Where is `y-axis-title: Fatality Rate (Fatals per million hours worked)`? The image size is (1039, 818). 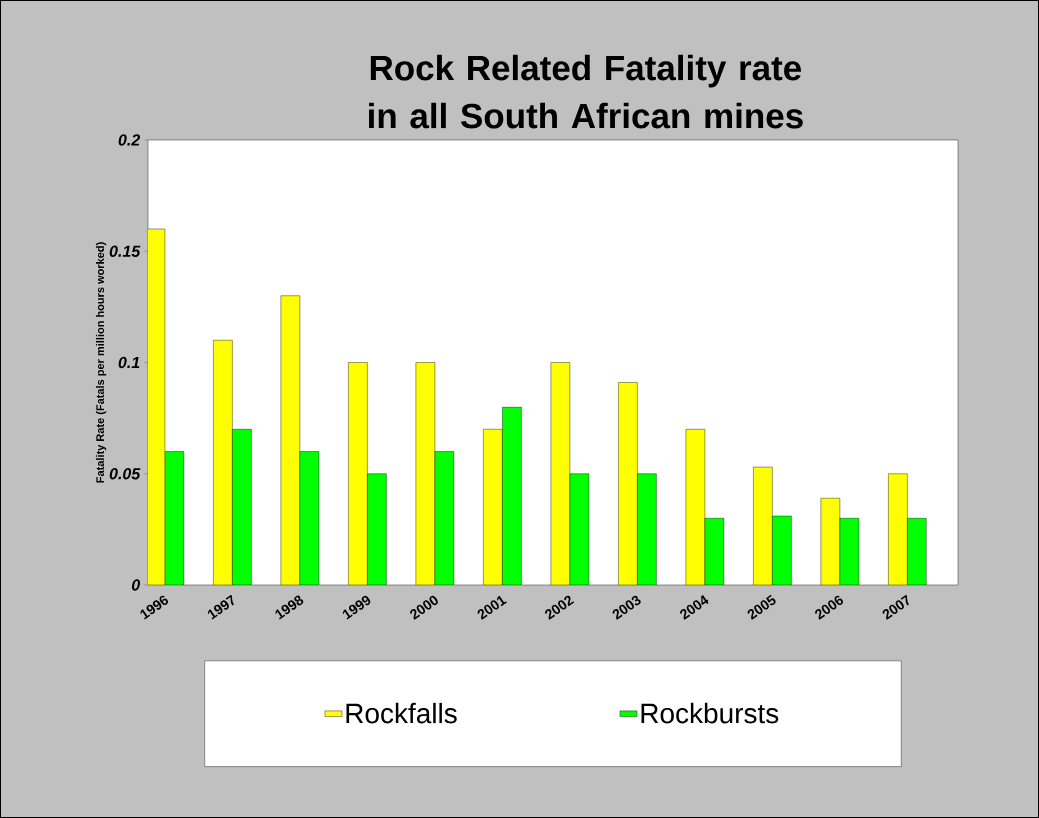
y-axis-title: Fatality Rate (Fatals per million hours worked) is located at coordinates (101, 362).